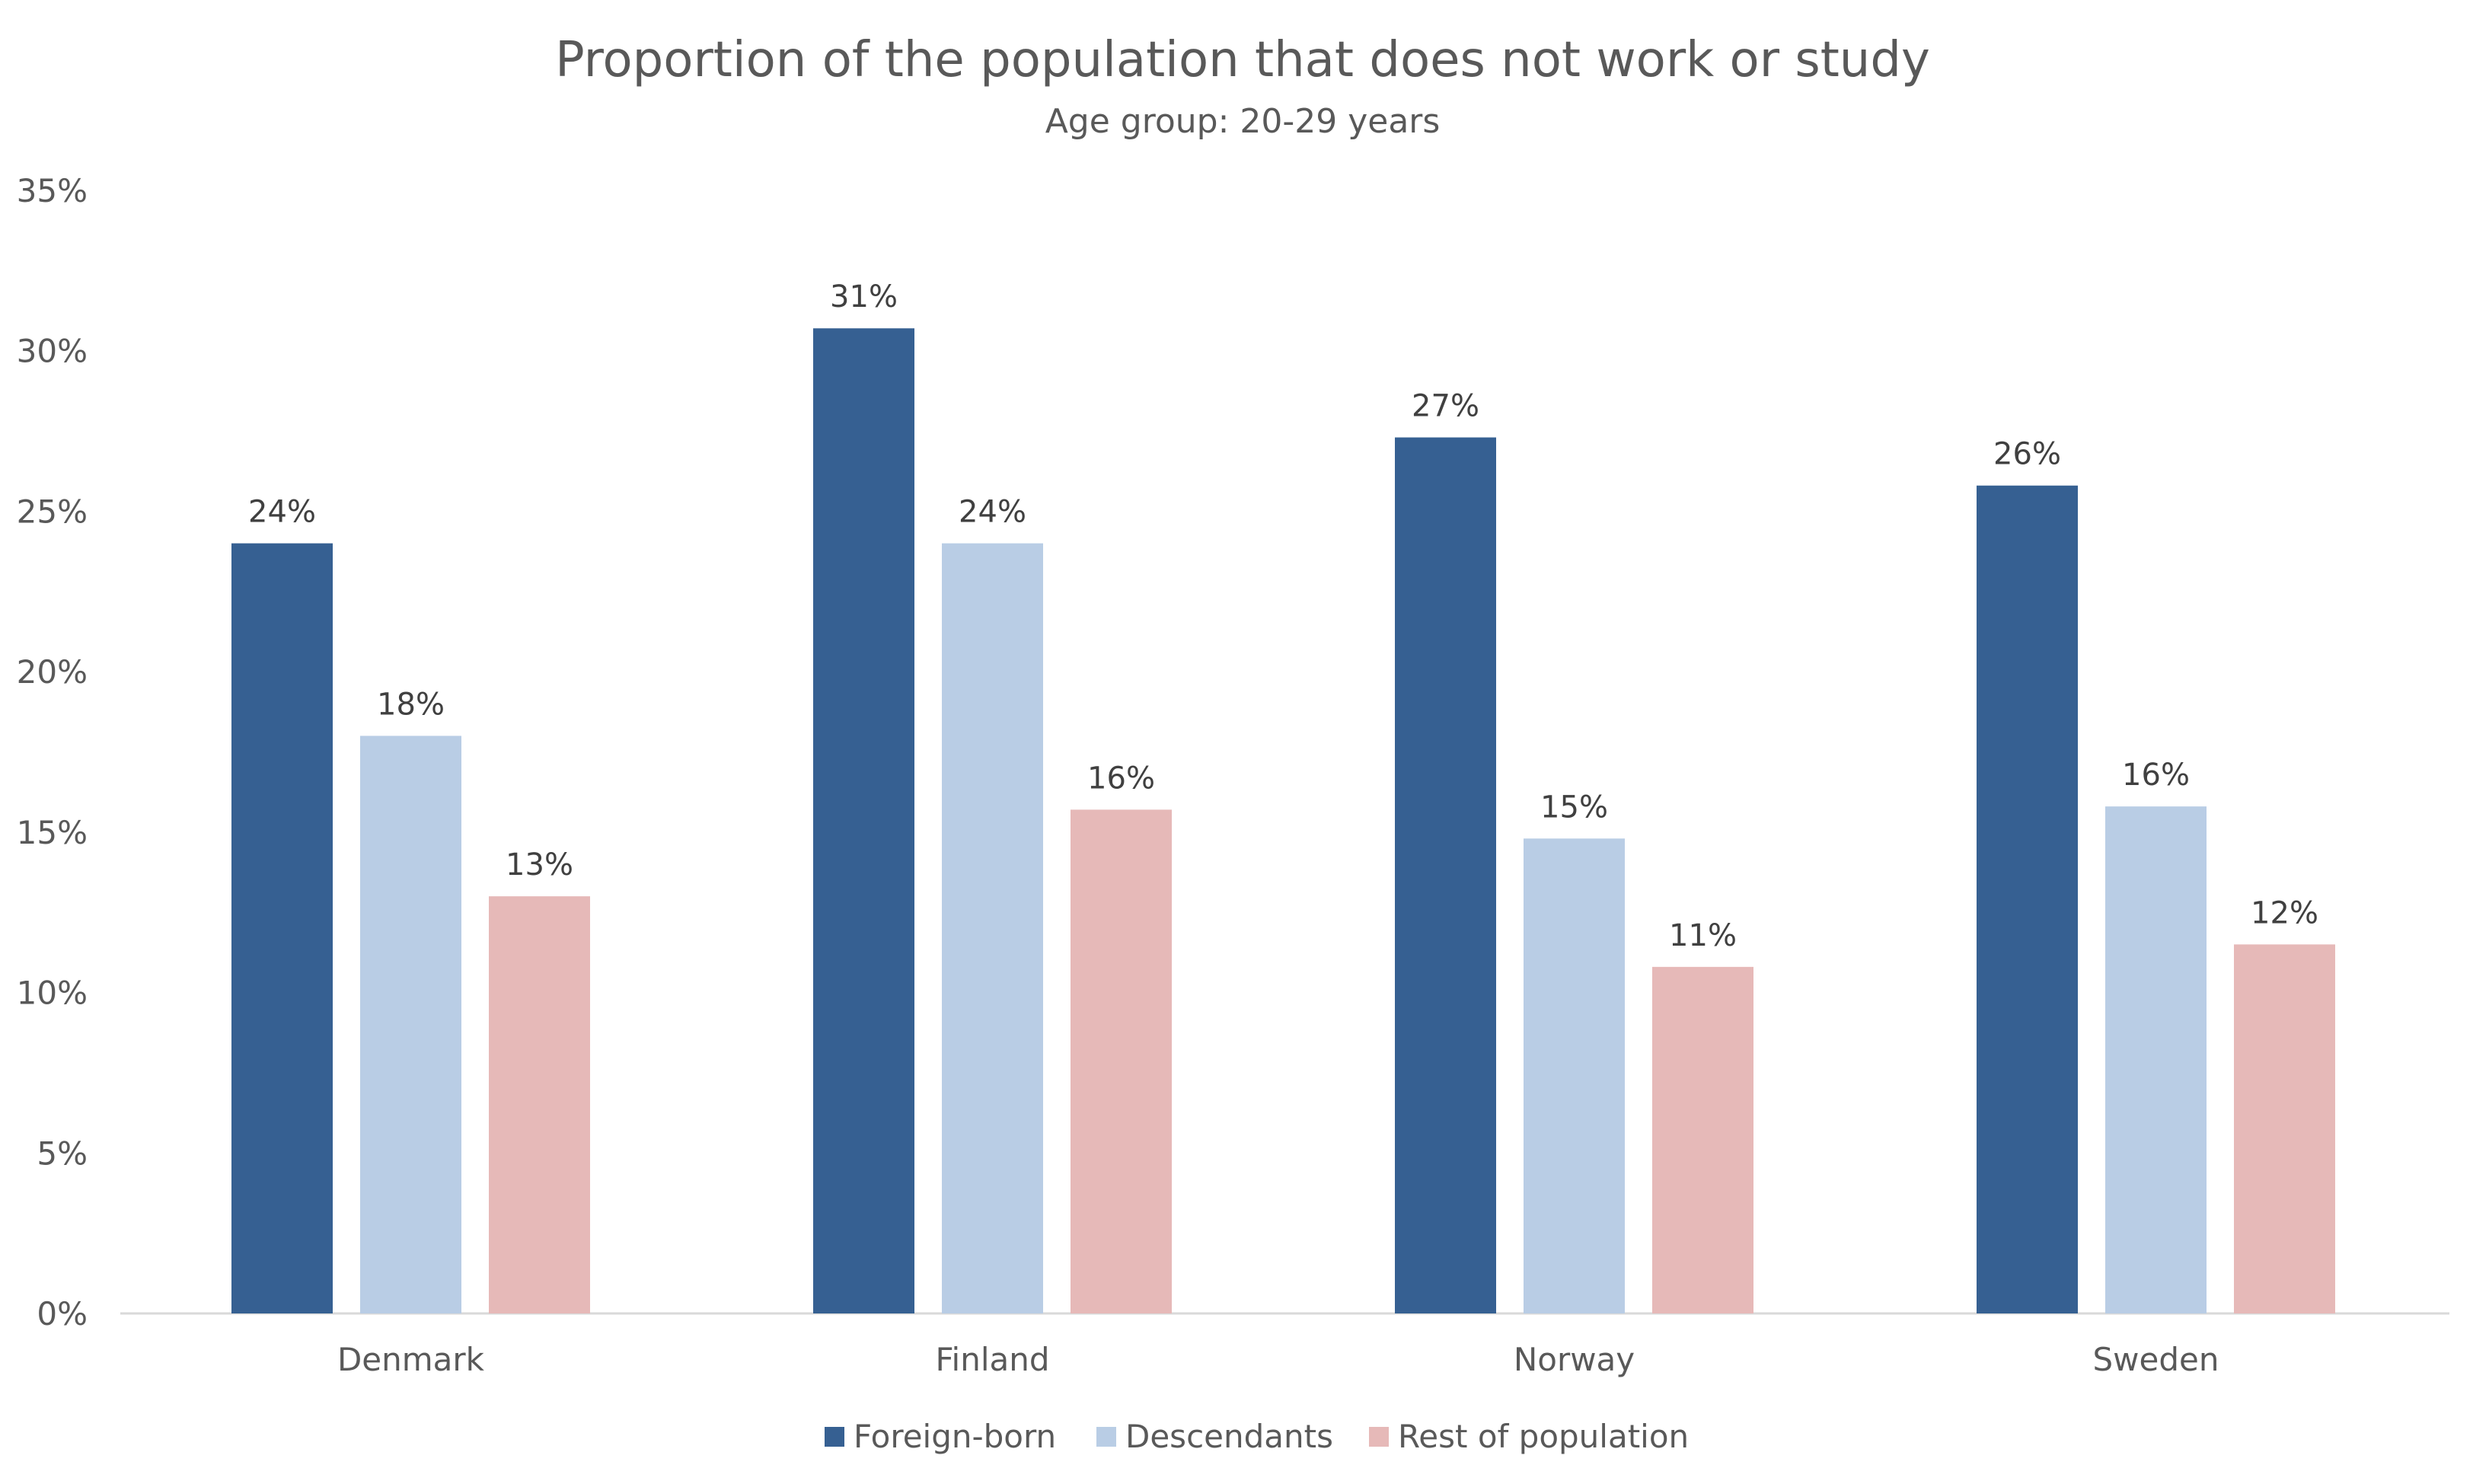 Image resolution: width=2473 pixels, height=1484 pixels. Describe the element at coordinates (282, 928) in the screenshot. I see `bar-denmark-foreign-born` at that location.